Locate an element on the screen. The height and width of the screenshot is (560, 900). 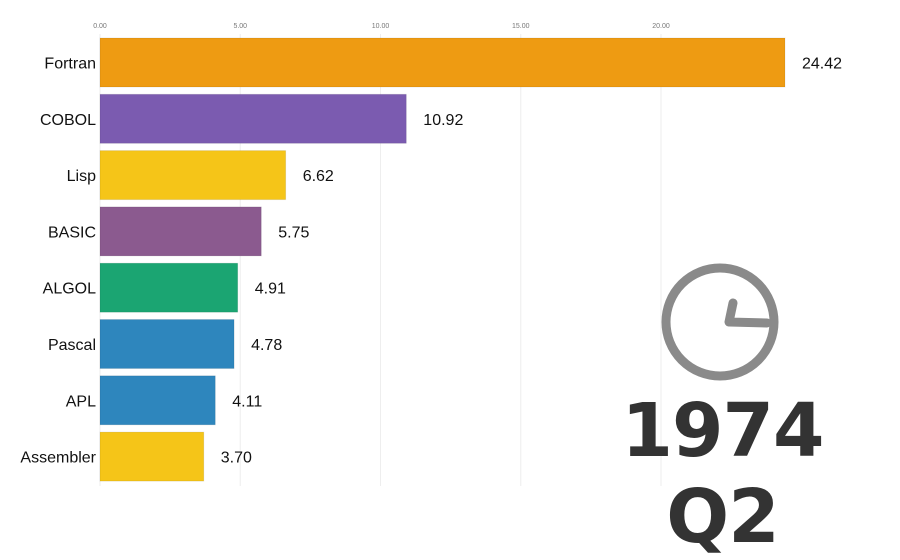
bar-cobol is located at coordinates (253, 118).